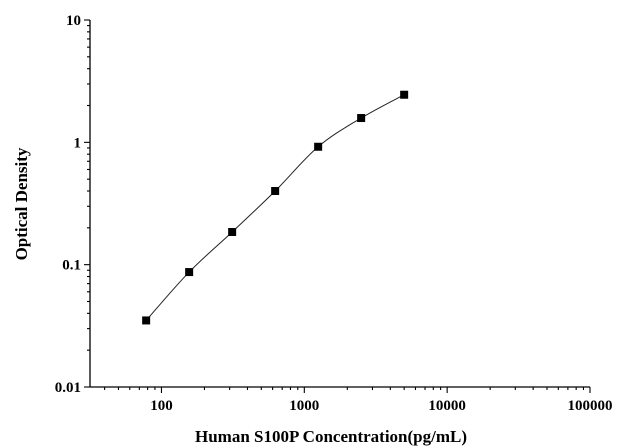  I want to click on y-tick-label: 0.1, so click(71, 266).